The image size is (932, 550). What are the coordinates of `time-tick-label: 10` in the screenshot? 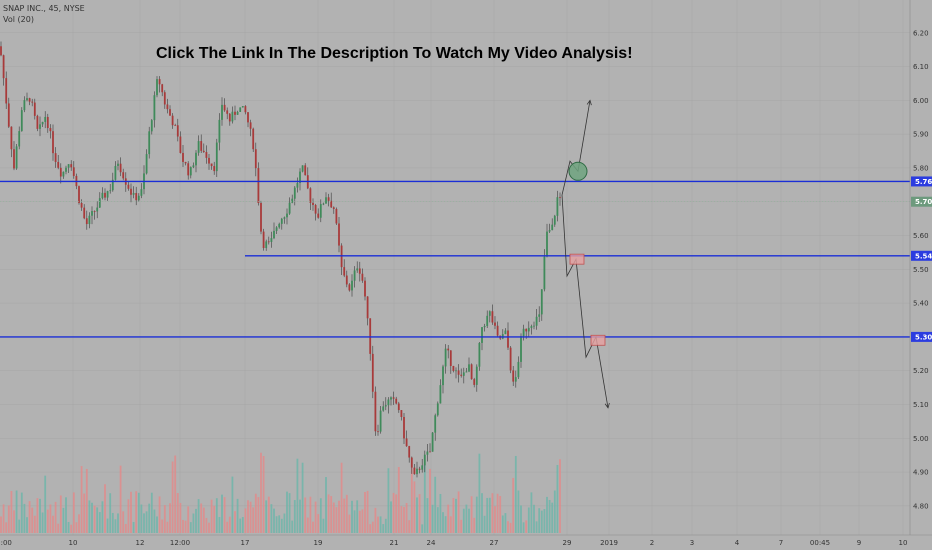 It's located at (73, 543).